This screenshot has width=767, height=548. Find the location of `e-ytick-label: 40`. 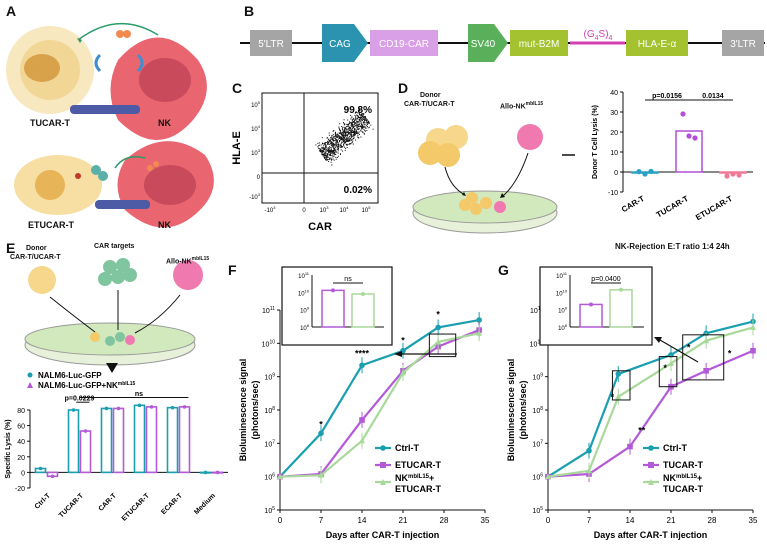

e-ytick-label: 40 is located at coordinates (21, 442).